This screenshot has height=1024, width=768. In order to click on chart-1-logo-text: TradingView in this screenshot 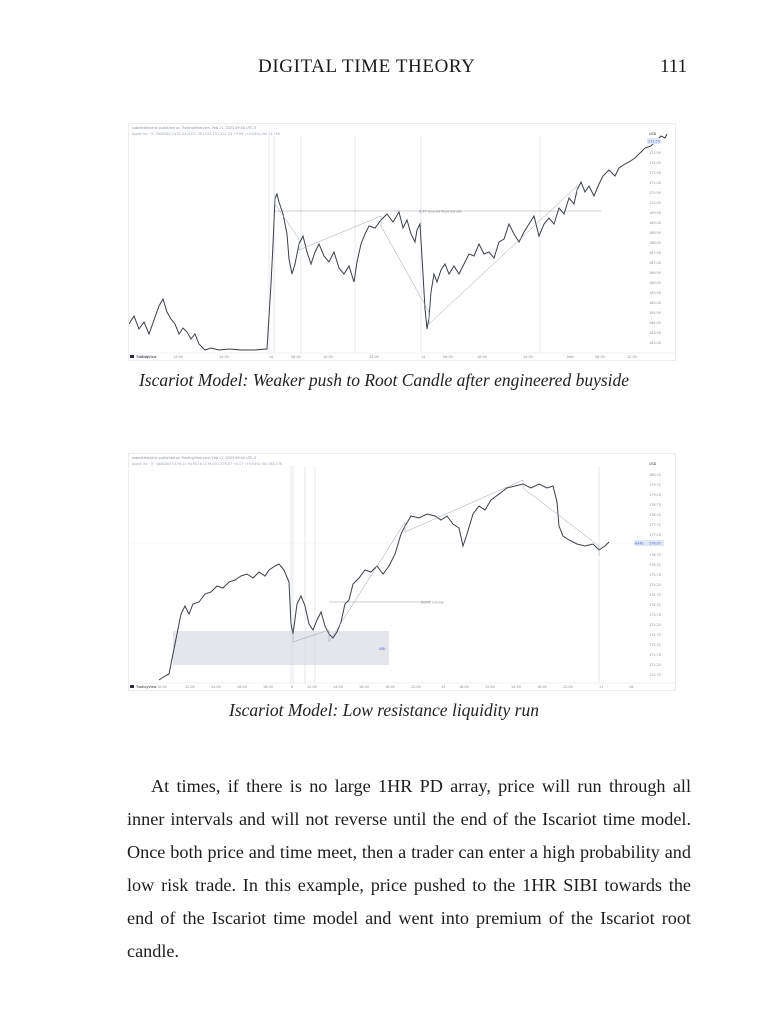, I will do `click(146, 357)`.